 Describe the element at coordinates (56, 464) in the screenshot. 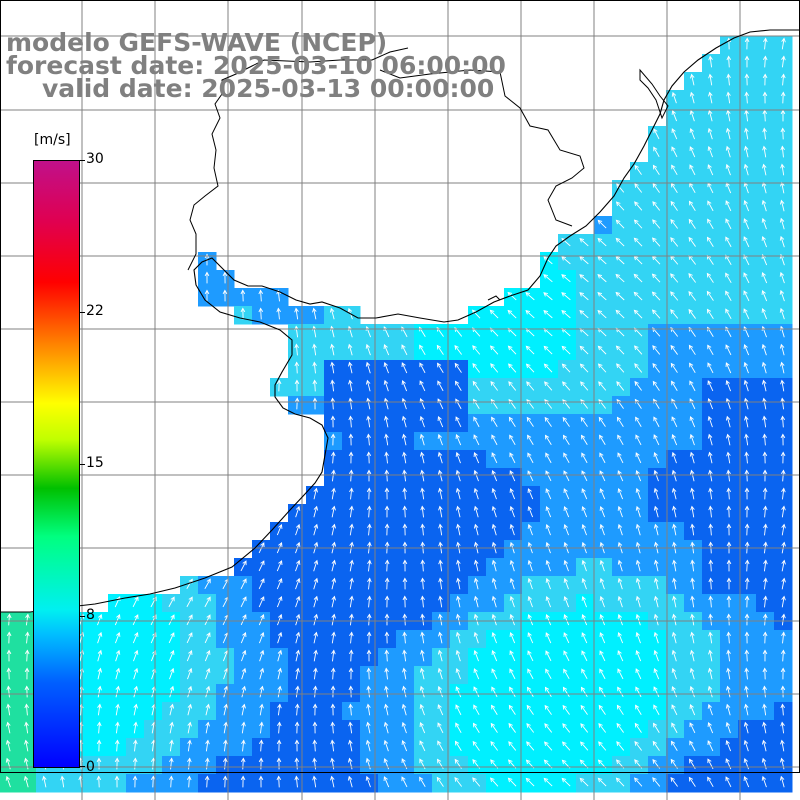

I see `colorbar` at that location.